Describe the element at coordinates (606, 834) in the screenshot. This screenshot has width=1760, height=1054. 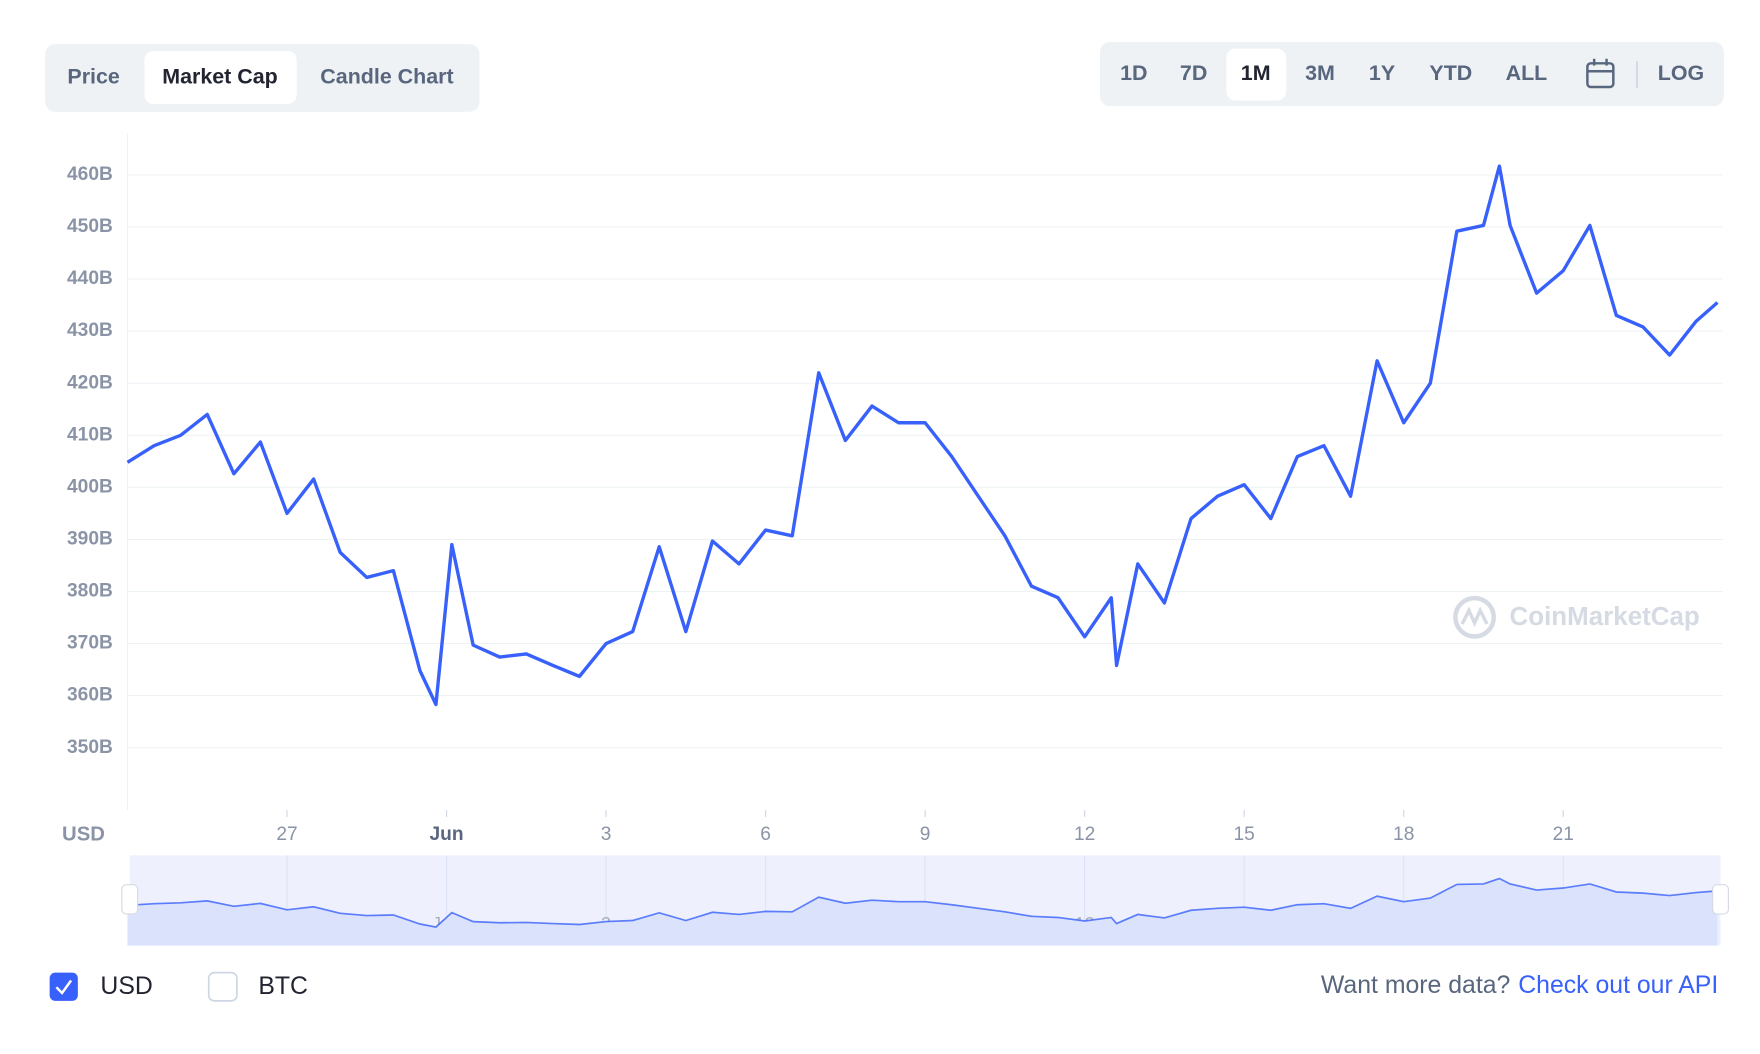
I see `x-tick-label: 3` at that location.